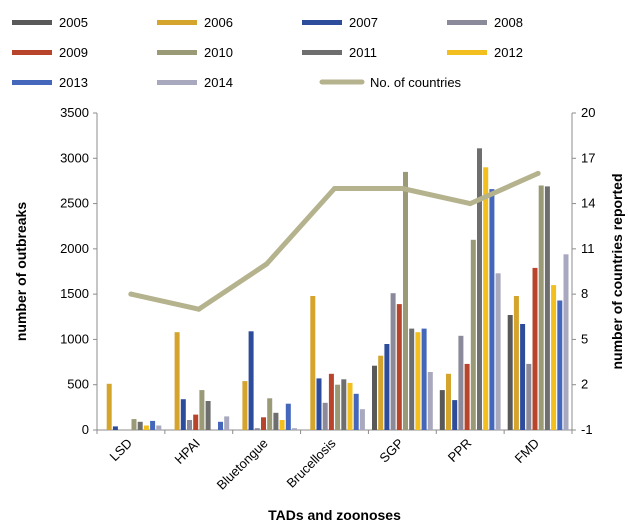  I want to click on bar-2010-FMD, so click(541, 307).